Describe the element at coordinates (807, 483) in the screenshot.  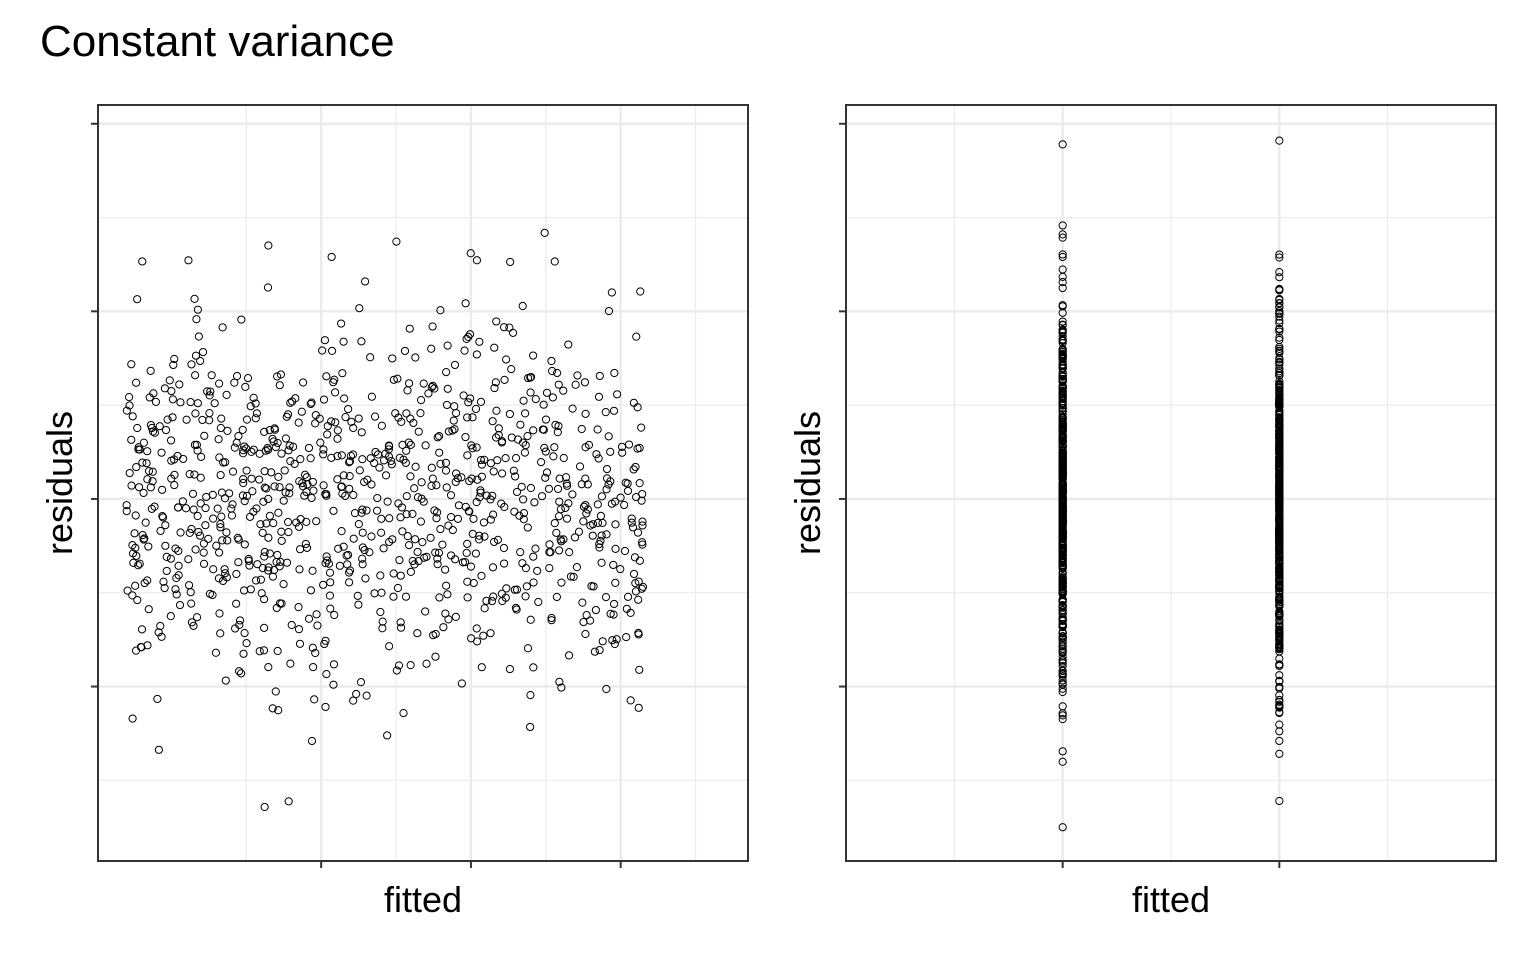
I see `right-y-axis-title: residuals` at that location.